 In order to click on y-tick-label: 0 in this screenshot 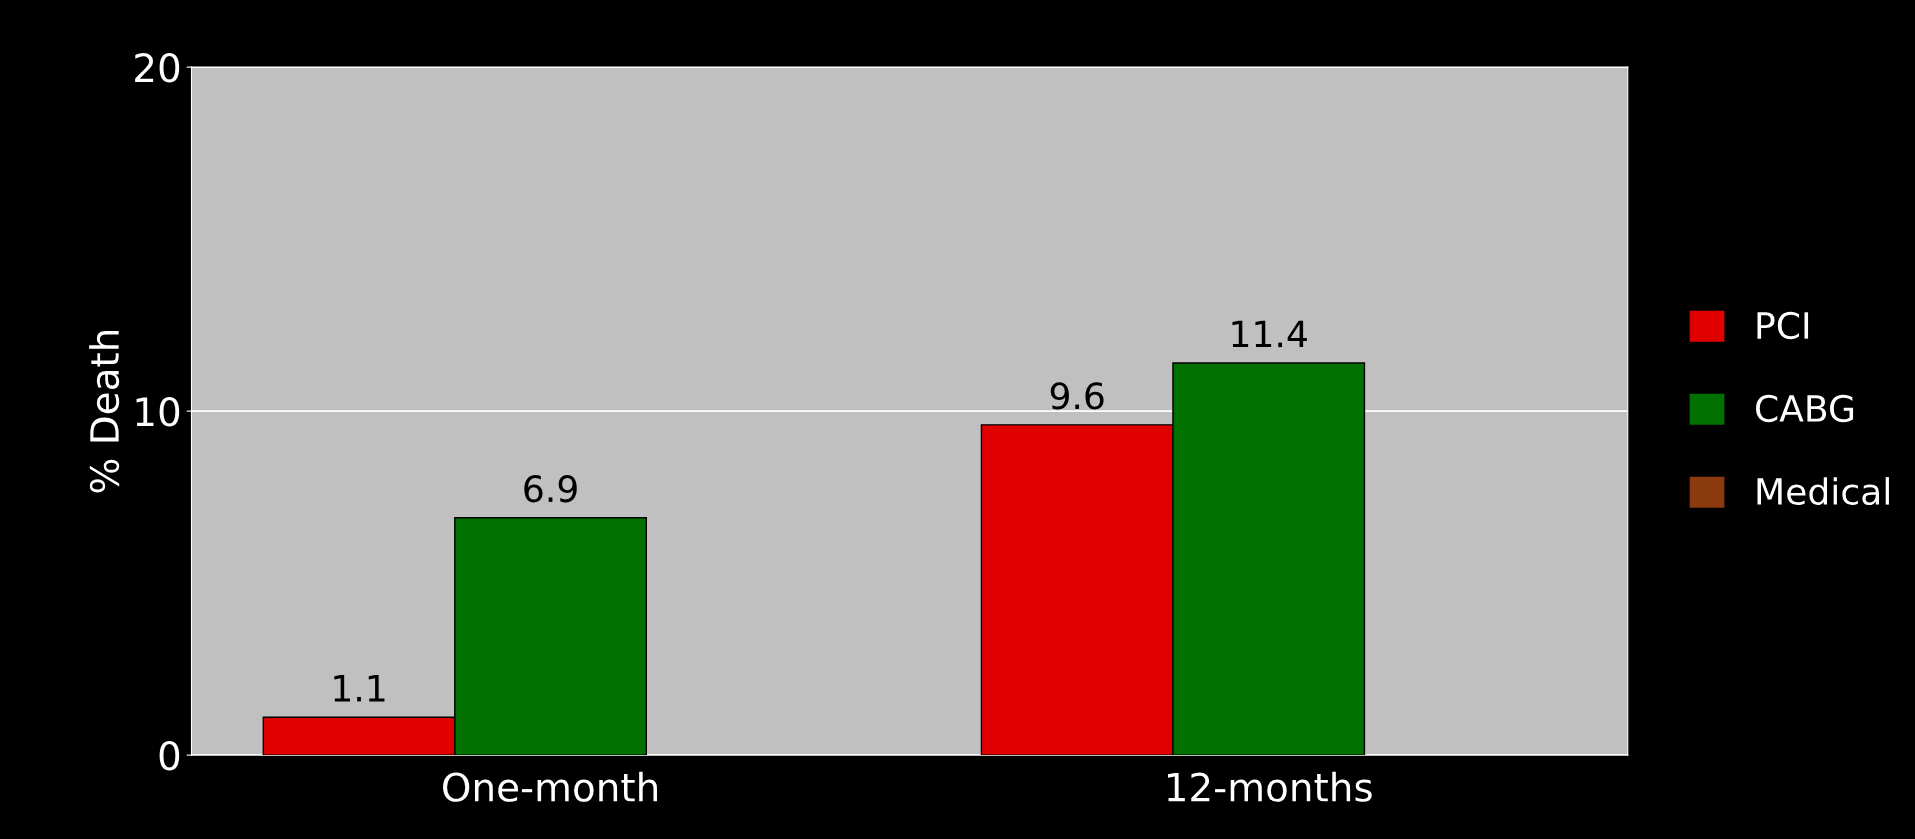, I will do `click(169, 756)`.